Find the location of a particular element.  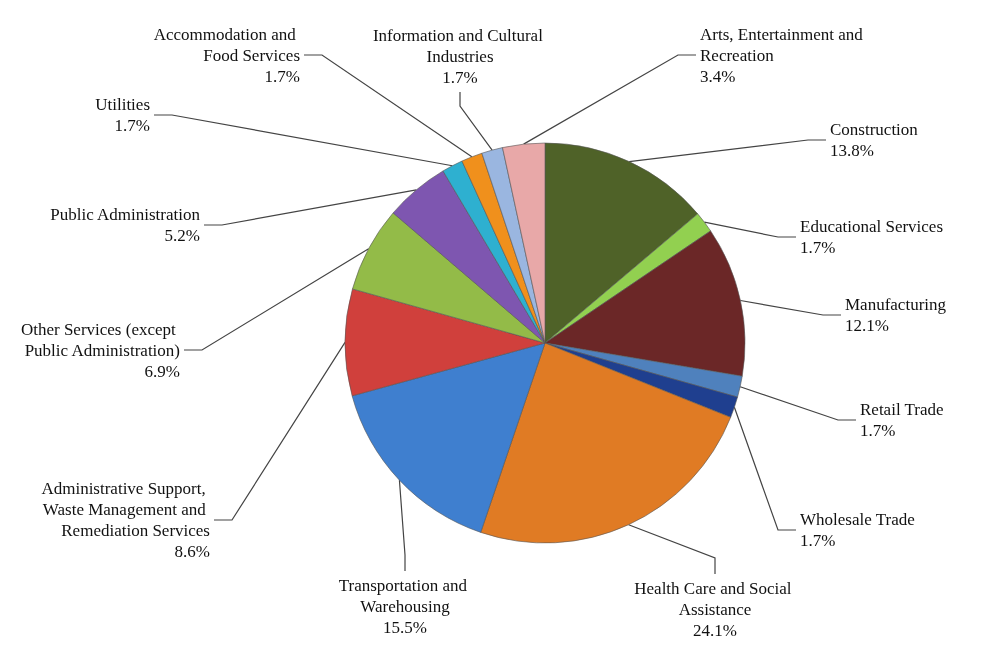

slice-label: Construction is located at coordinates (874, 129).